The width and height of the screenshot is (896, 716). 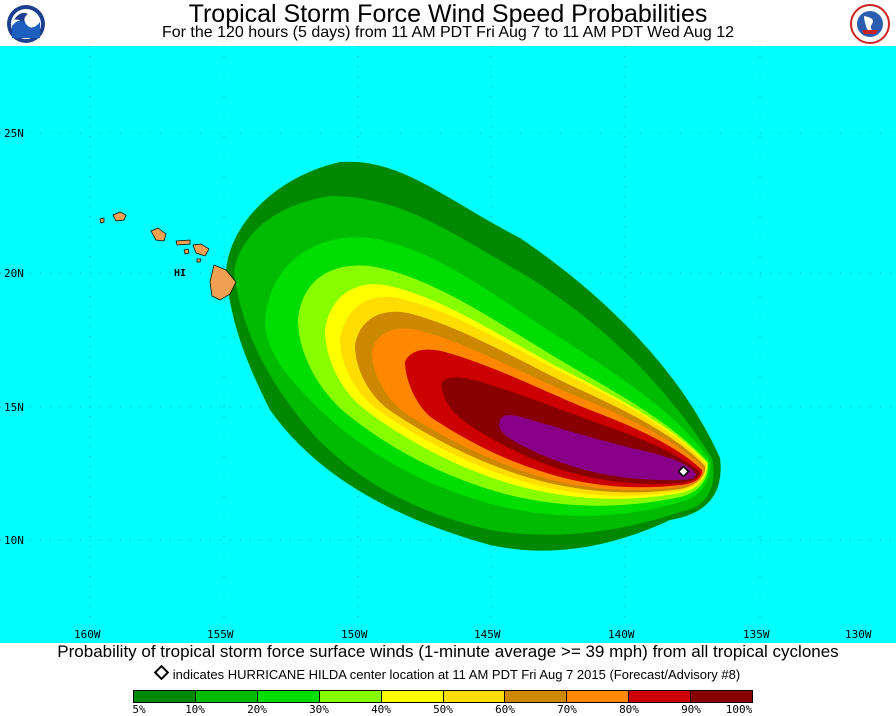 I want to click on island-big-island, so click(x=223, y=282).